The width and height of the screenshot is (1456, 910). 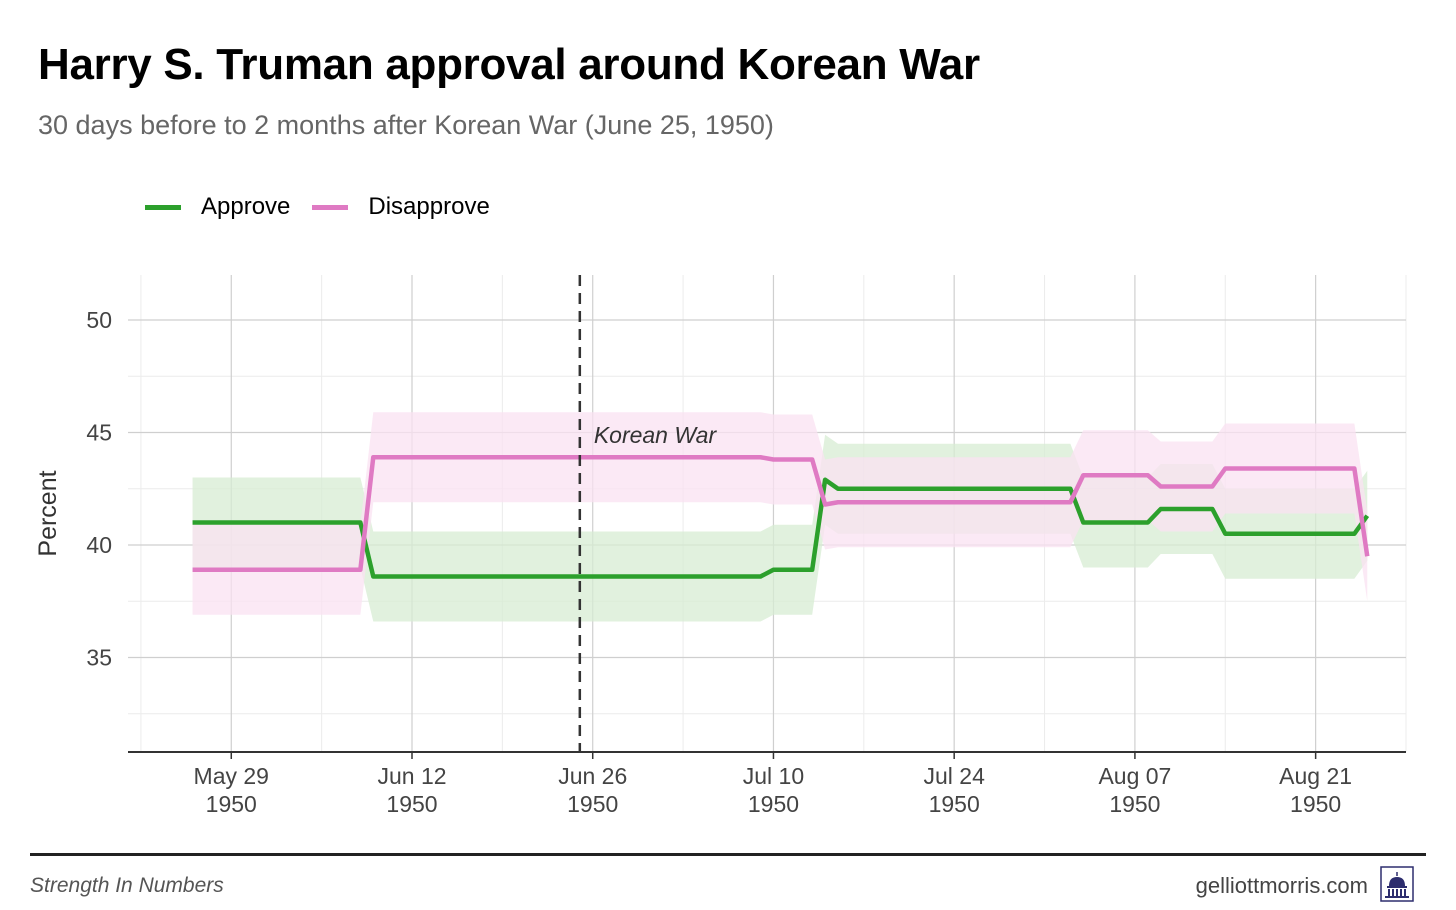 What do you see at coordinates (773, 776) in the screenshot?
I see `x-tick-label: Jul 10` at bounding box center [773, 776].